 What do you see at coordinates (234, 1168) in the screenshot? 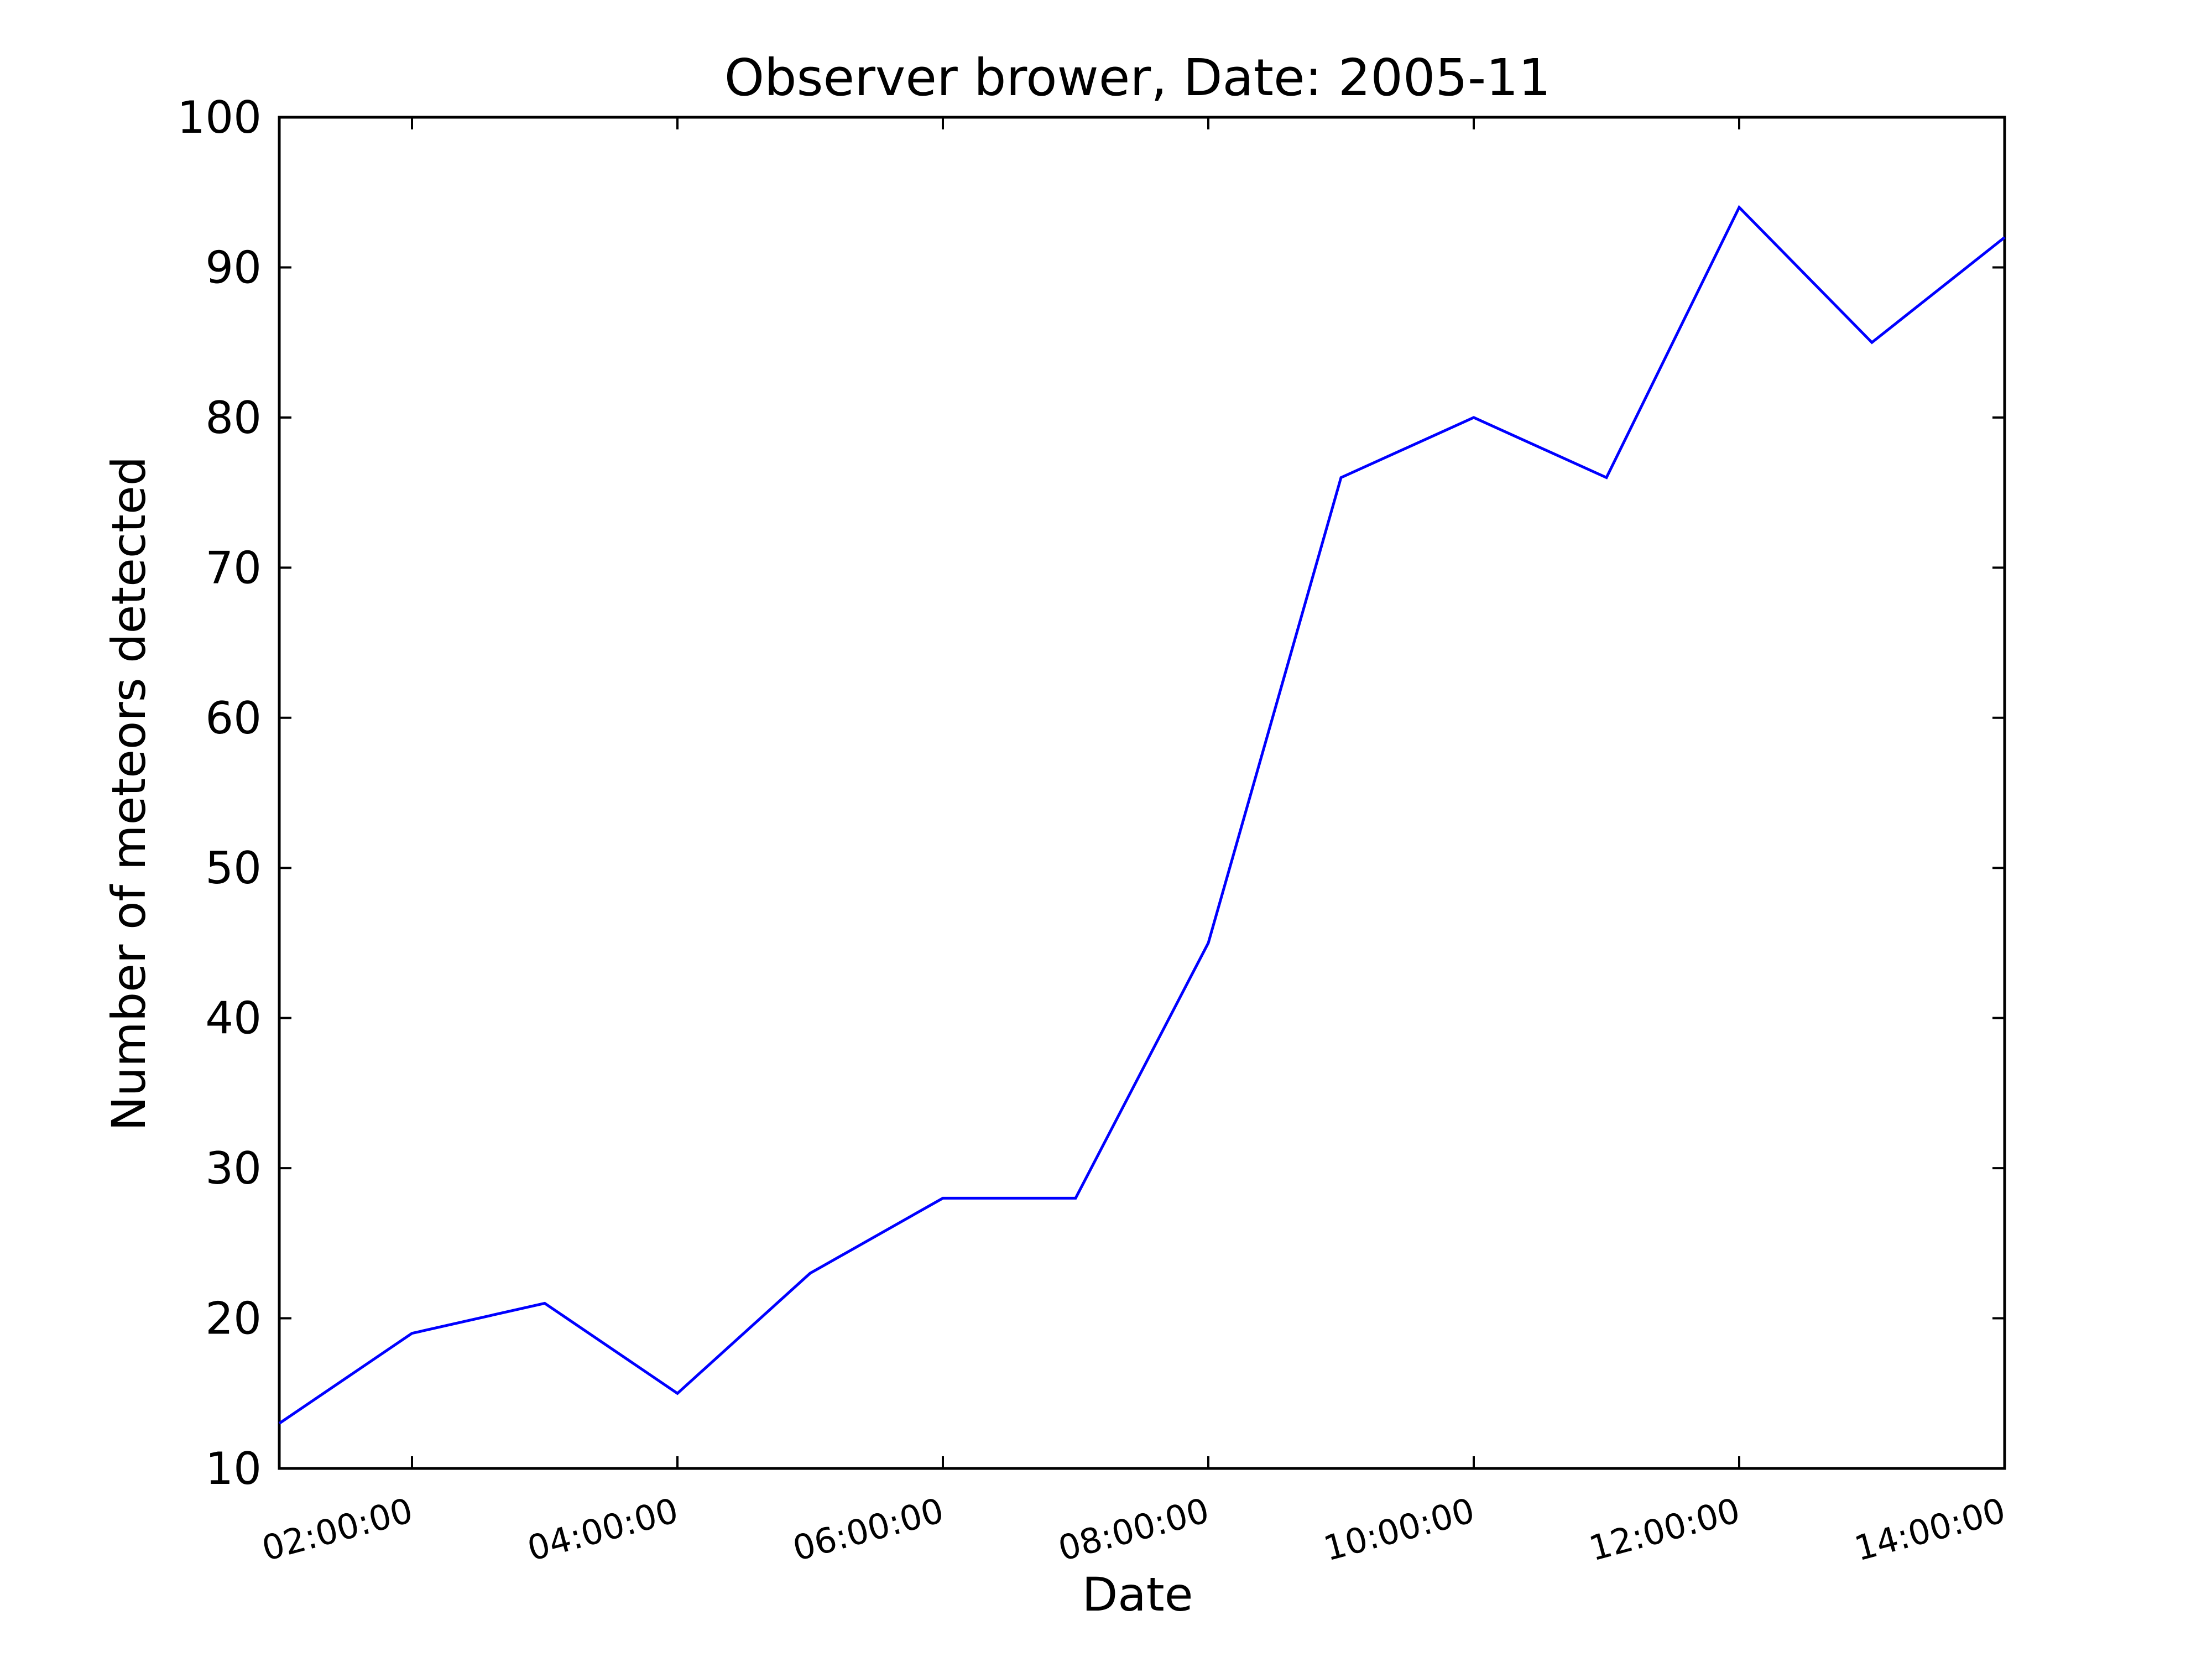
I see `y-tick-label: 30` at bounding box center [234, 1168].